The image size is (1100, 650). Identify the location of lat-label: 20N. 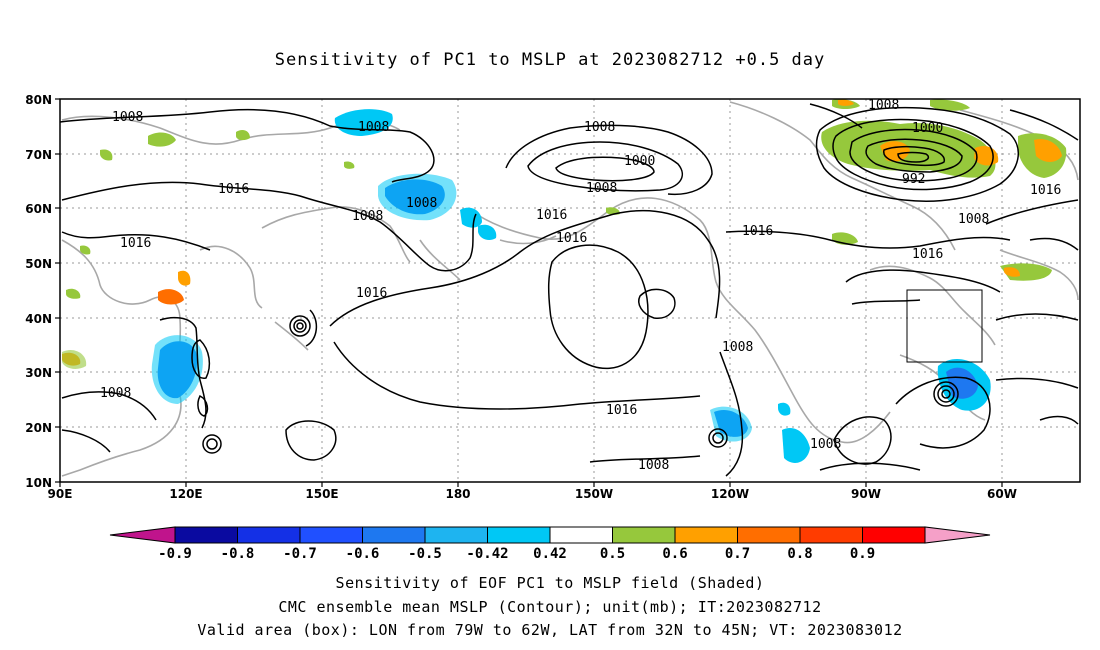
(38, 428).